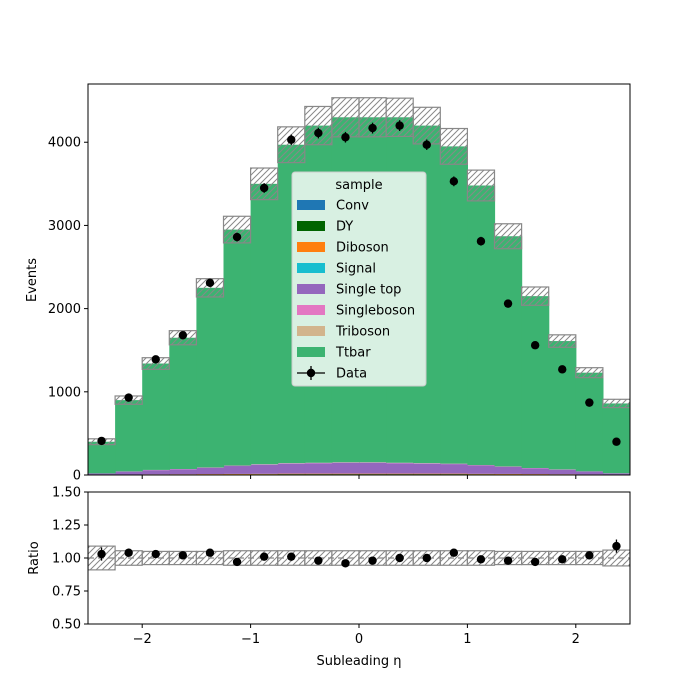 The image size is (700, 700). I want to click on legend-label: Ttbar, so click(353, 353).